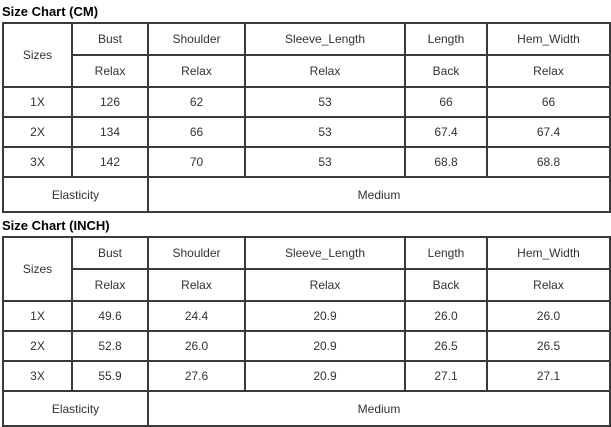 This screenshot has height=427, width=611. What do you see at coordinates (196, 376) in the screenshot?
I see `measurement-cell: 27.6` at bounding box center [196, 376].